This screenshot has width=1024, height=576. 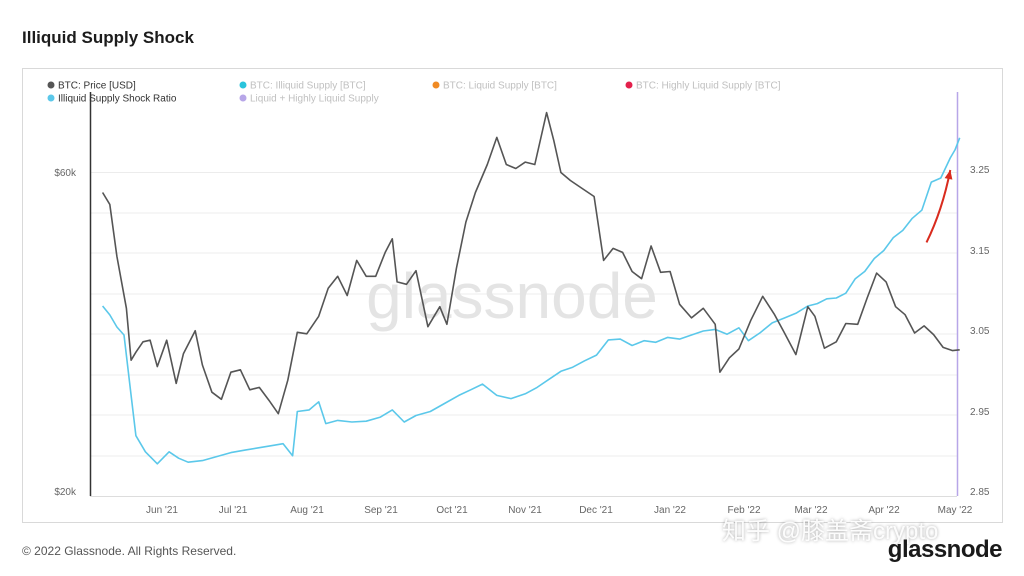 I want to click on zhihu-watermark: 知乎 @膝盖斋crypto, so click(x=830, y=531).